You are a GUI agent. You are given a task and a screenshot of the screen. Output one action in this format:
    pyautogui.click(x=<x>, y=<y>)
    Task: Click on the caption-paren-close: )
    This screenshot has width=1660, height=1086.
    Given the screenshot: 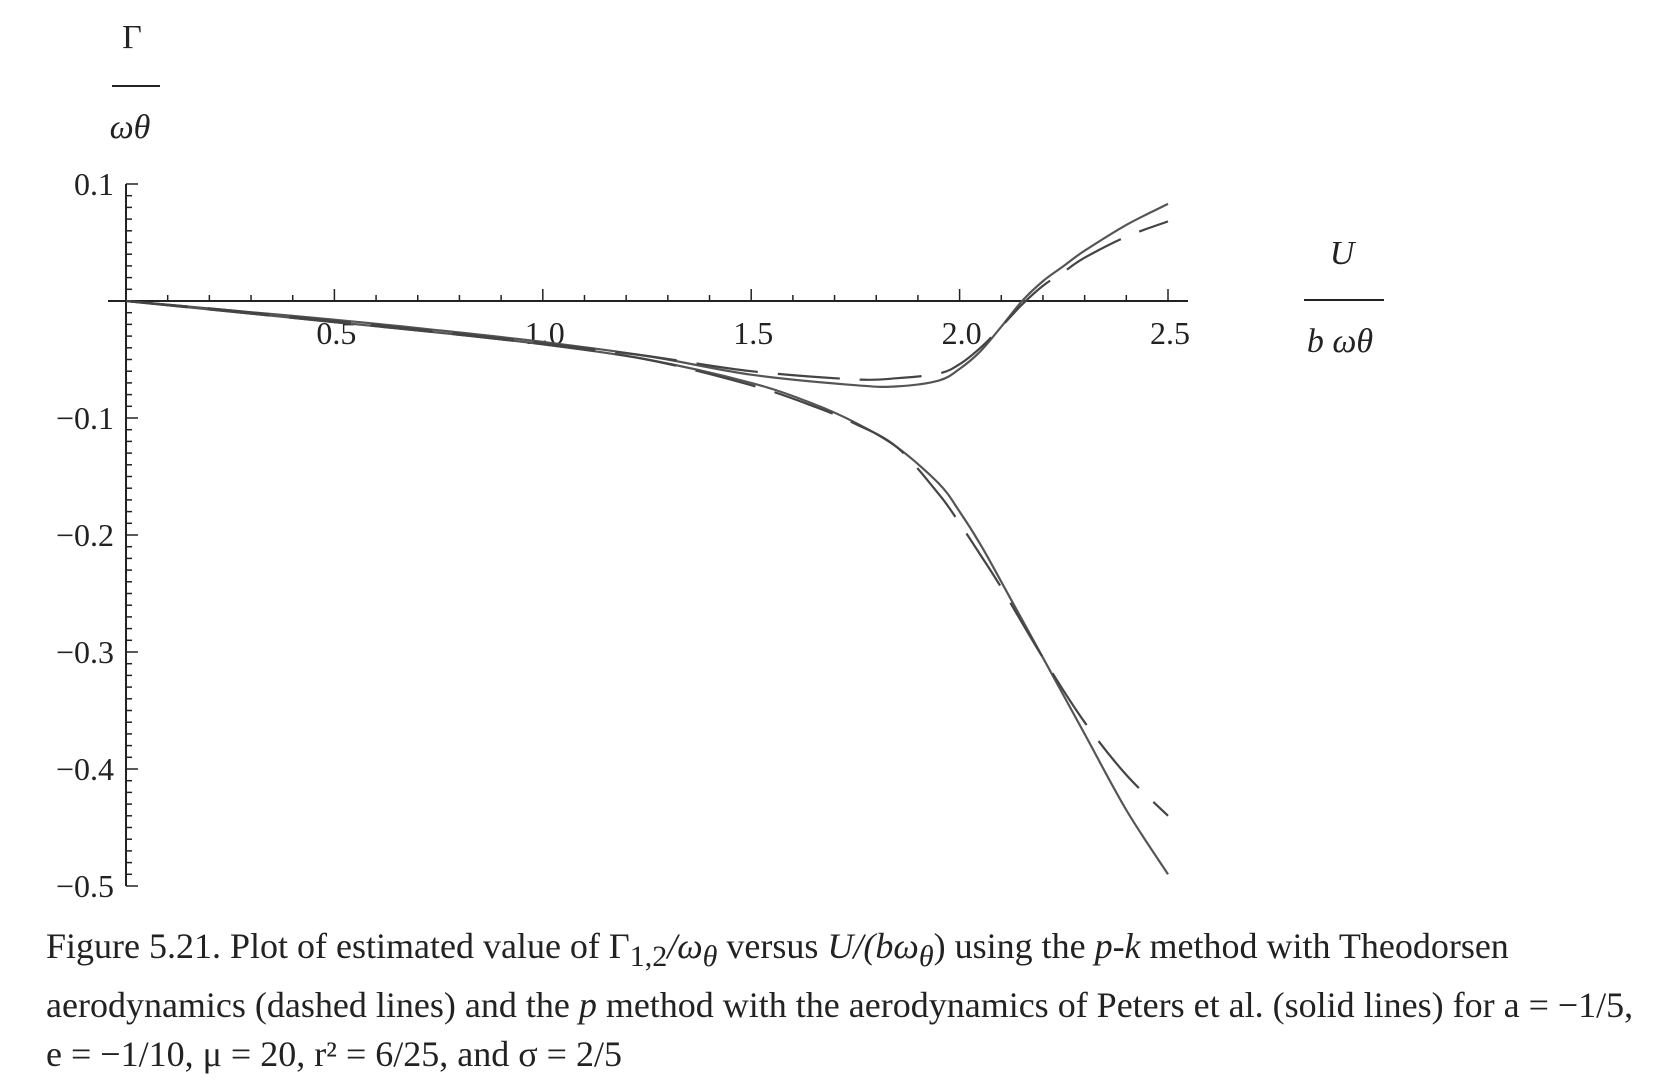 What is the action you would take?
    pyautogui.click(x=939, y=946)
    